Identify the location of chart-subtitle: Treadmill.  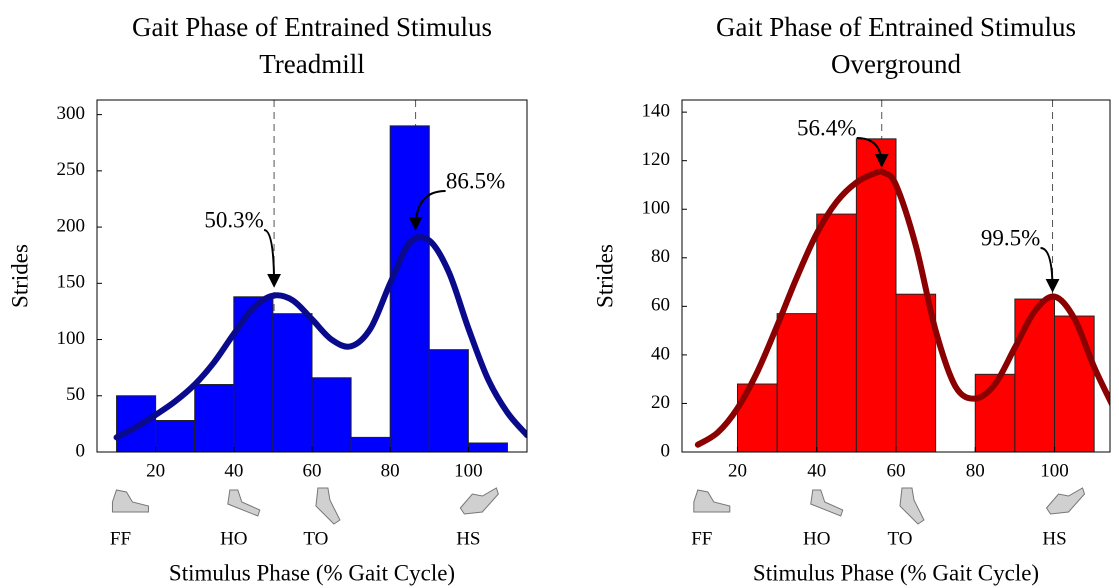
(312, 64).